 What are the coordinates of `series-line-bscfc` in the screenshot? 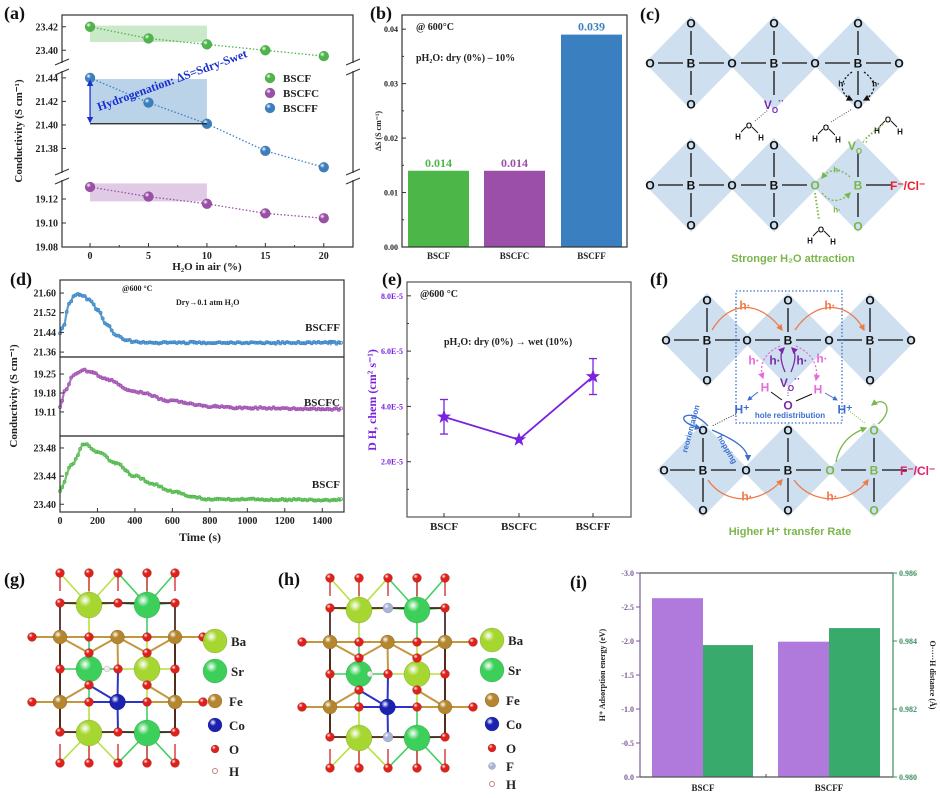 It's located at (206, 202).